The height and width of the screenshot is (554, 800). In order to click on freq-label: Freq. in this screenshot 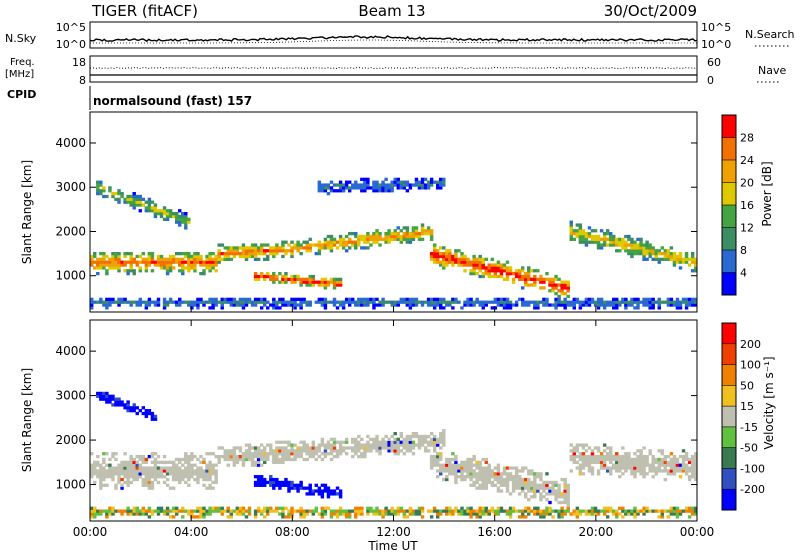, I will do `click(22, 62)`.